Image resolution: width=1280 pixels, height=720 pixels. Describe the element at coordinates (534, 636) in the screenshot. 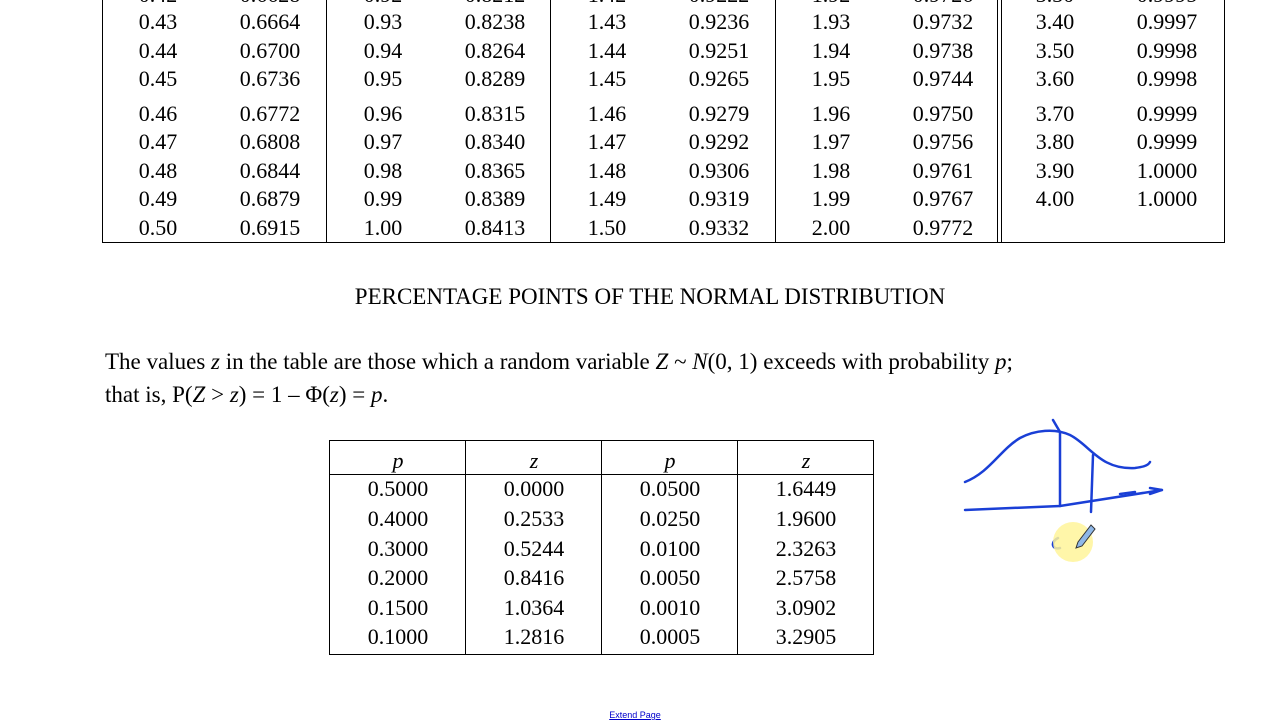

I see `table-cell: 1.2816` at that location.